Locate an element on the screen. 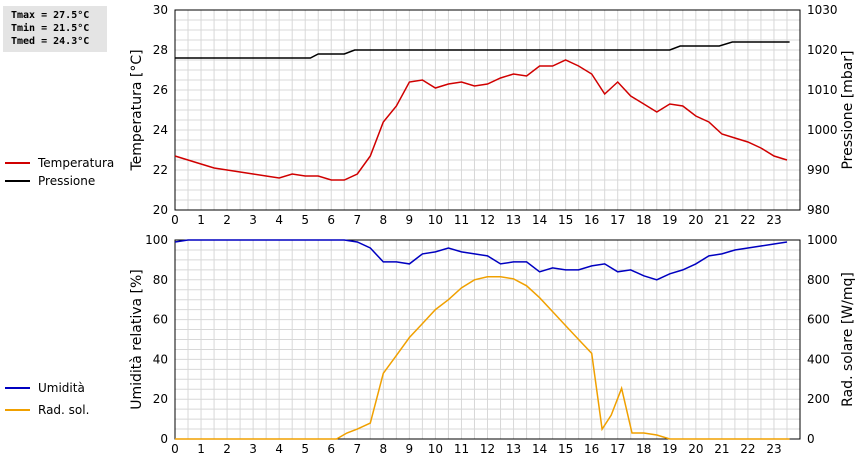  y2-tick-label: 400 is located at coordinates (818, 359).